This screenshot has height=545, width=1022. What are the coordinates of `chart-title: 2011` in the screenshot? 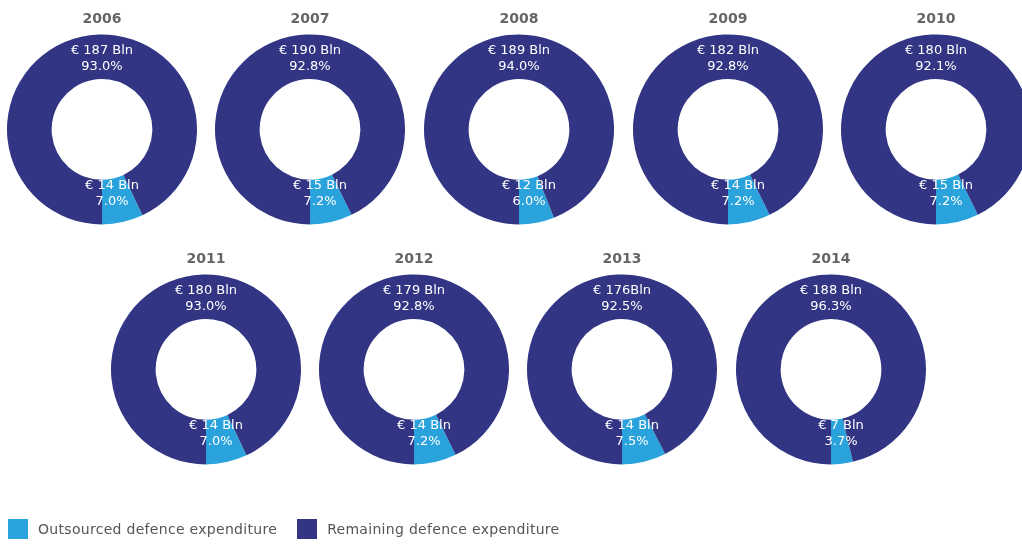 It's located at (206, 258).